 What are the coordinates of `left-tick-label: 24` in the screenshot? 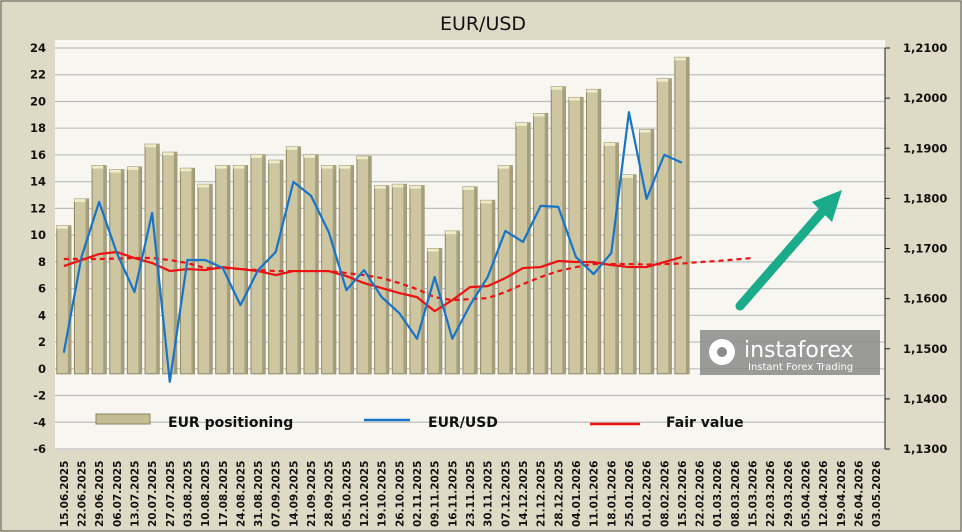 It's located at (38, 48).